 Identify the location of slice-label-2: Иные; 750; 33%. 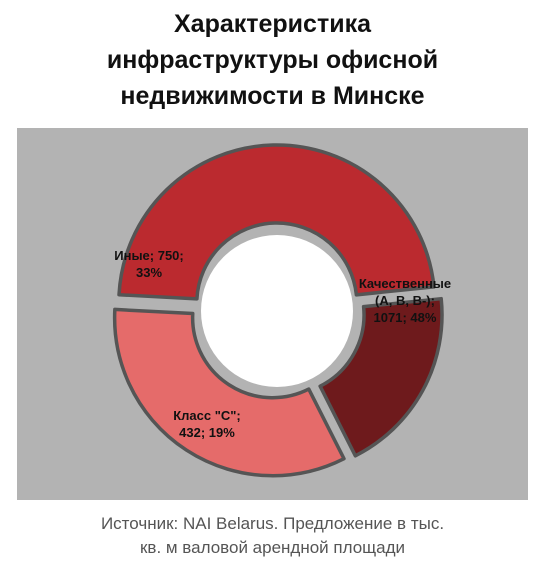
(149, 264).